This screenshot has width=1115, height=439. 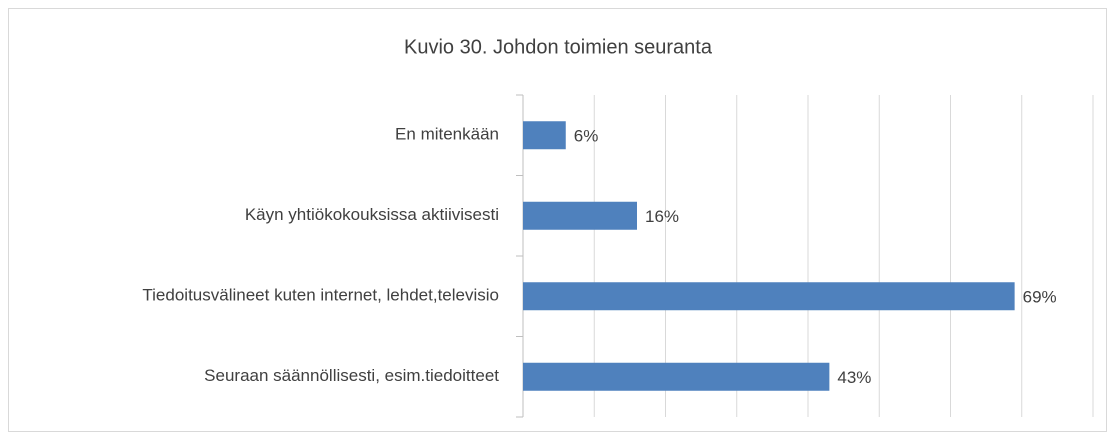 What do you see at coordinates (372, 214) in the screenshot?
I see `y-tick-label: Käyn yhtiökokouksissa aktiivisesti` at bounding box center [372, 214].